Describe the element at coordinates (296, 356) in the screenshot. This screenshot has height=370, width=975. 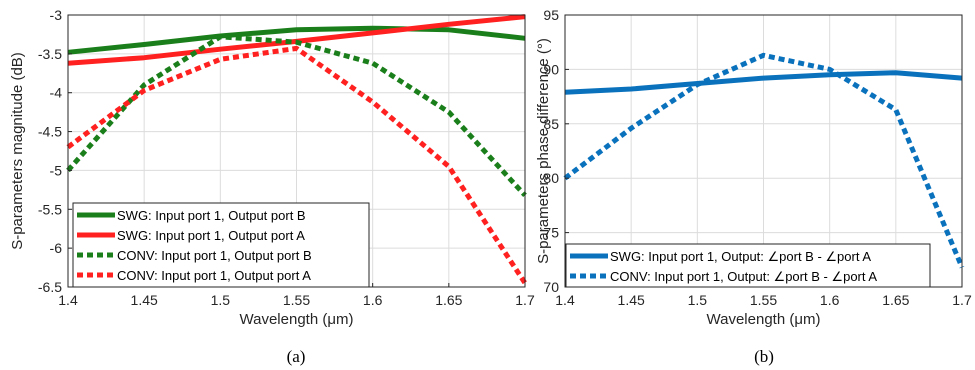
I see `figure-caption: (a)` at that location.